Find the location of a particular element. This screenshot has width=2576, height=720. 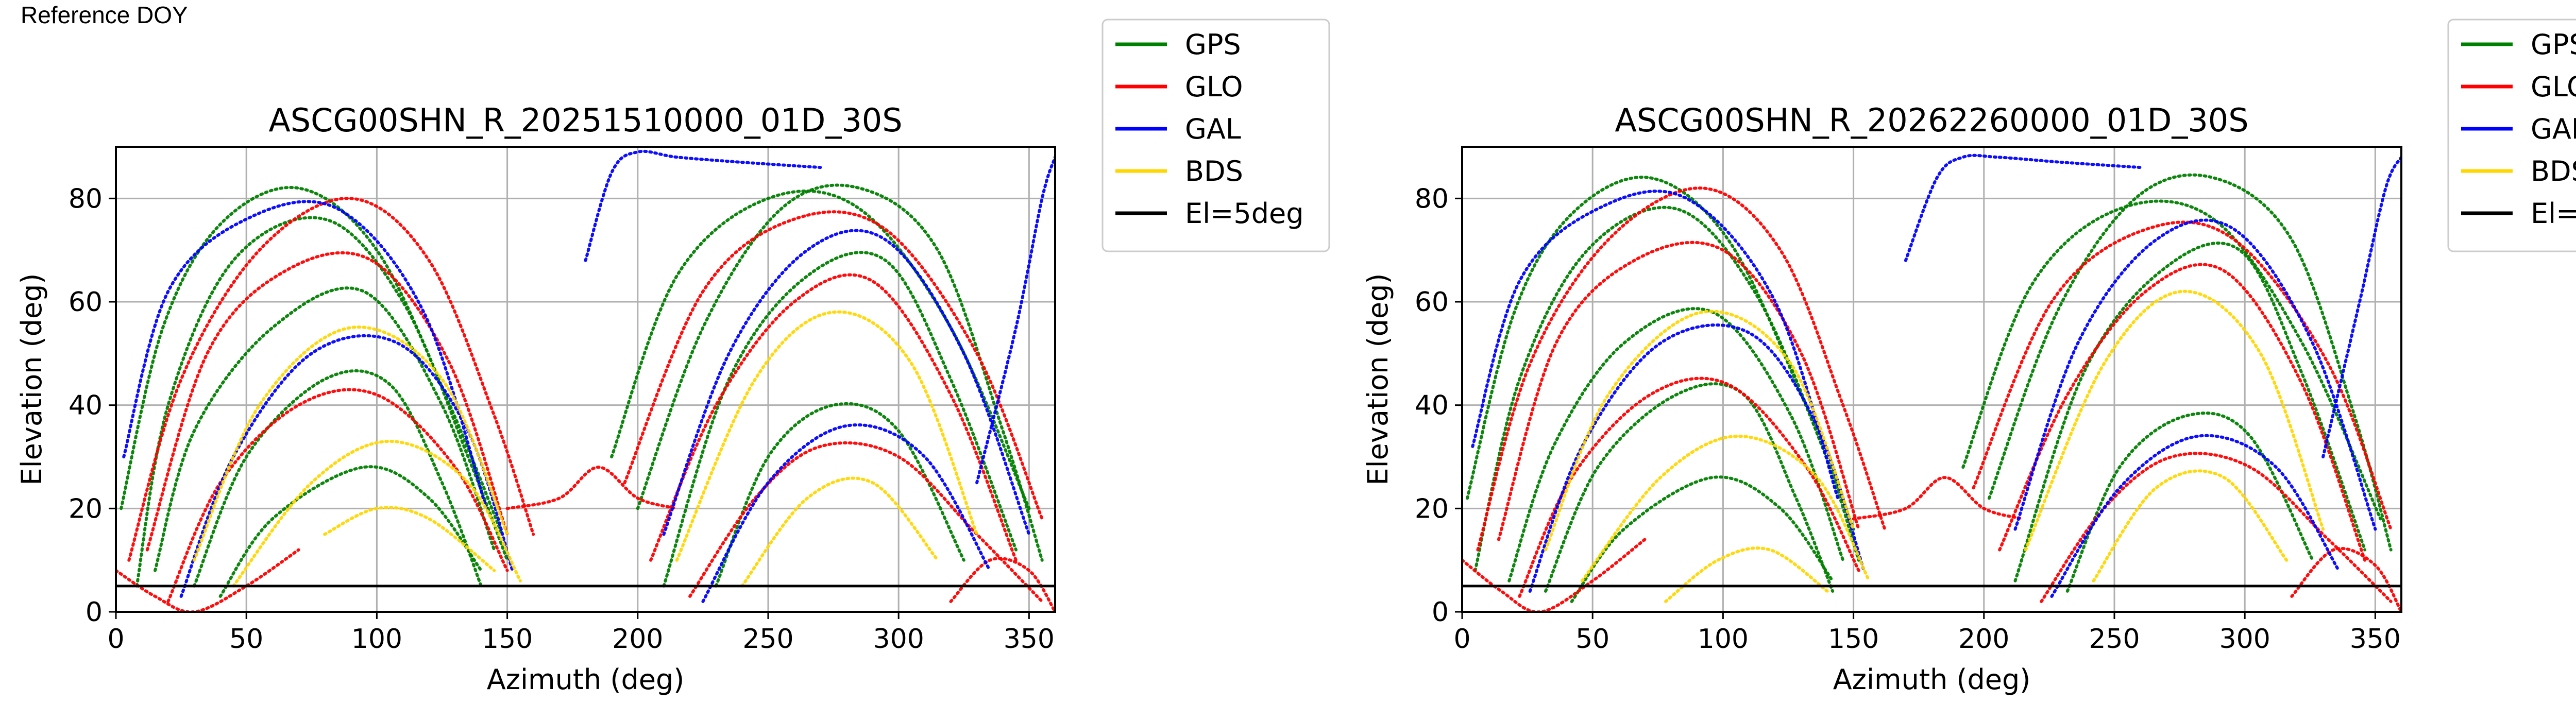

x-tick-label: 300 is located at coordinates (2244, 639).